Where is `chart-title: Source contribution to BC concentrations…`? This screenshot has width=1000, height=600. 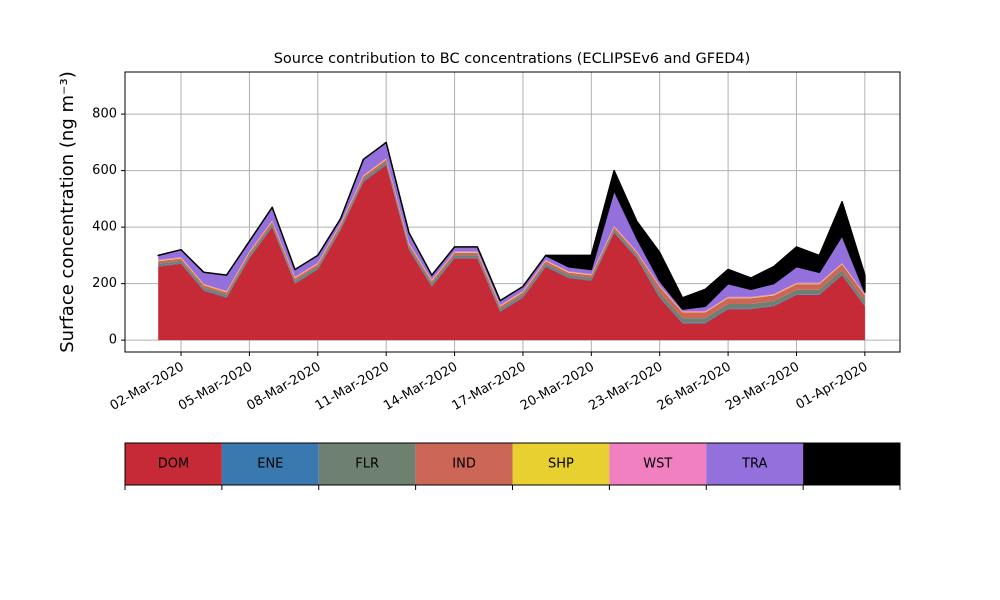
chart-title: Source contribution to BC concentrations… is located at coordinates (512, 59).